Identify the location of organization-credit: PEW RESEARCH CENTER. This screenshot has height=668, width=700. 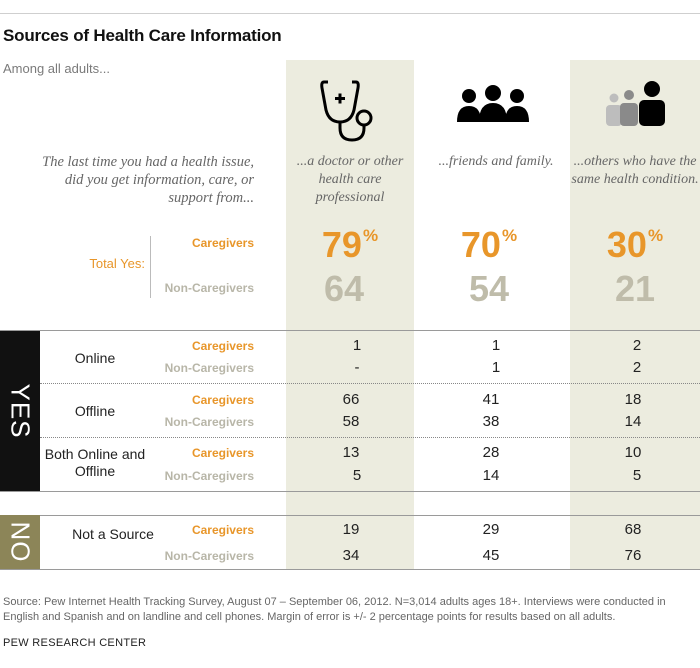
(75, 643).